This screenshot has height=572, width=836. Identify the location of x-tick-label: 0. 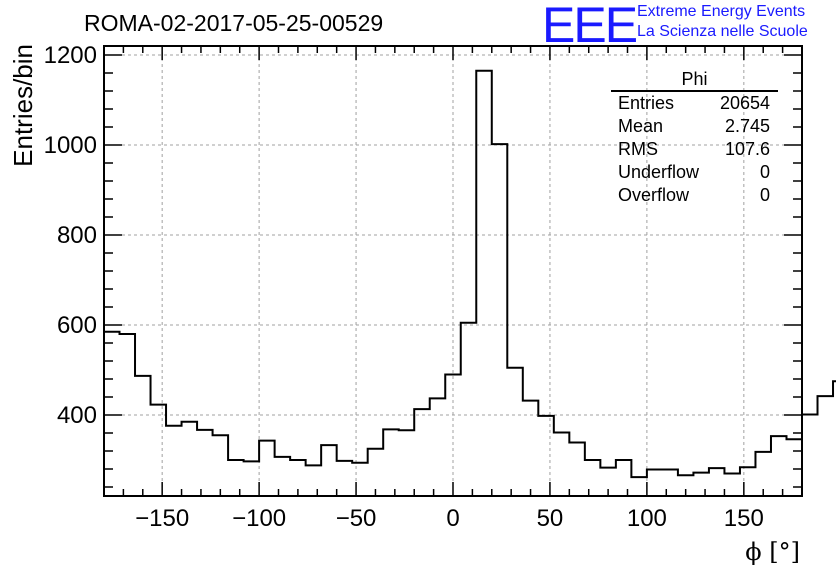
(452, 518).